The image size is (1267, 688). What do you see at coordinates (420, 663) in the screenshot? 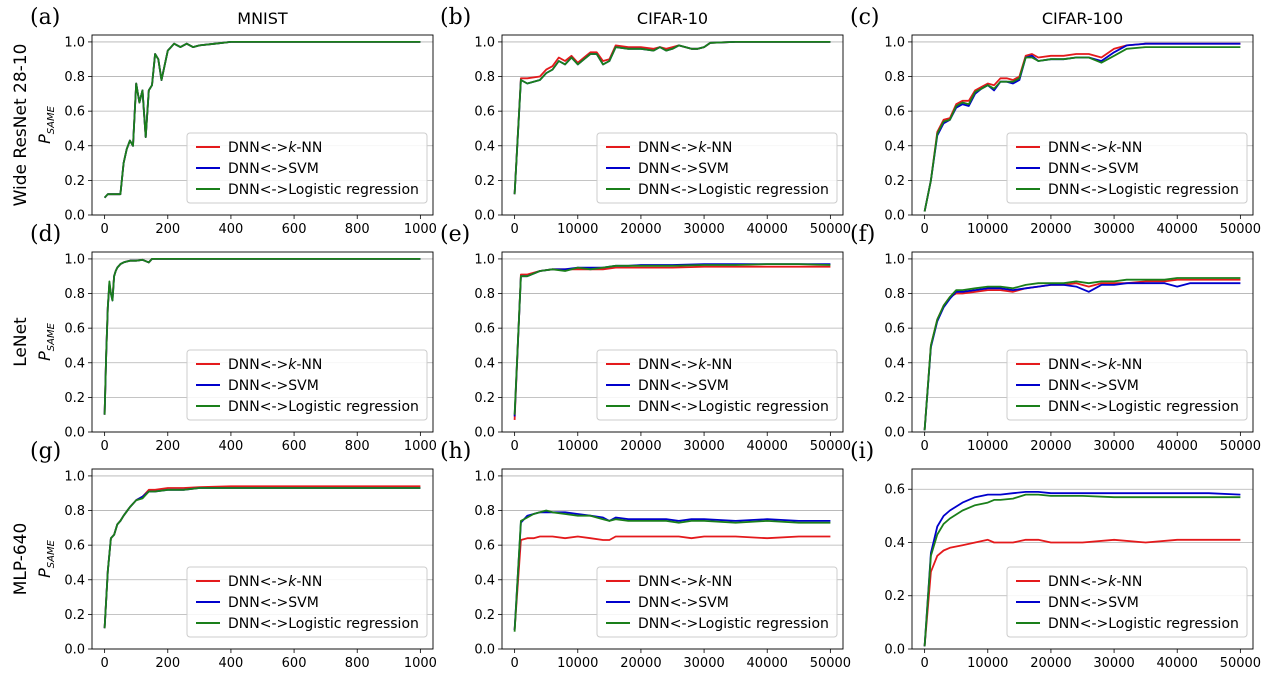
I see `x-tick-label: 1000` at bounding box center [420, 663].